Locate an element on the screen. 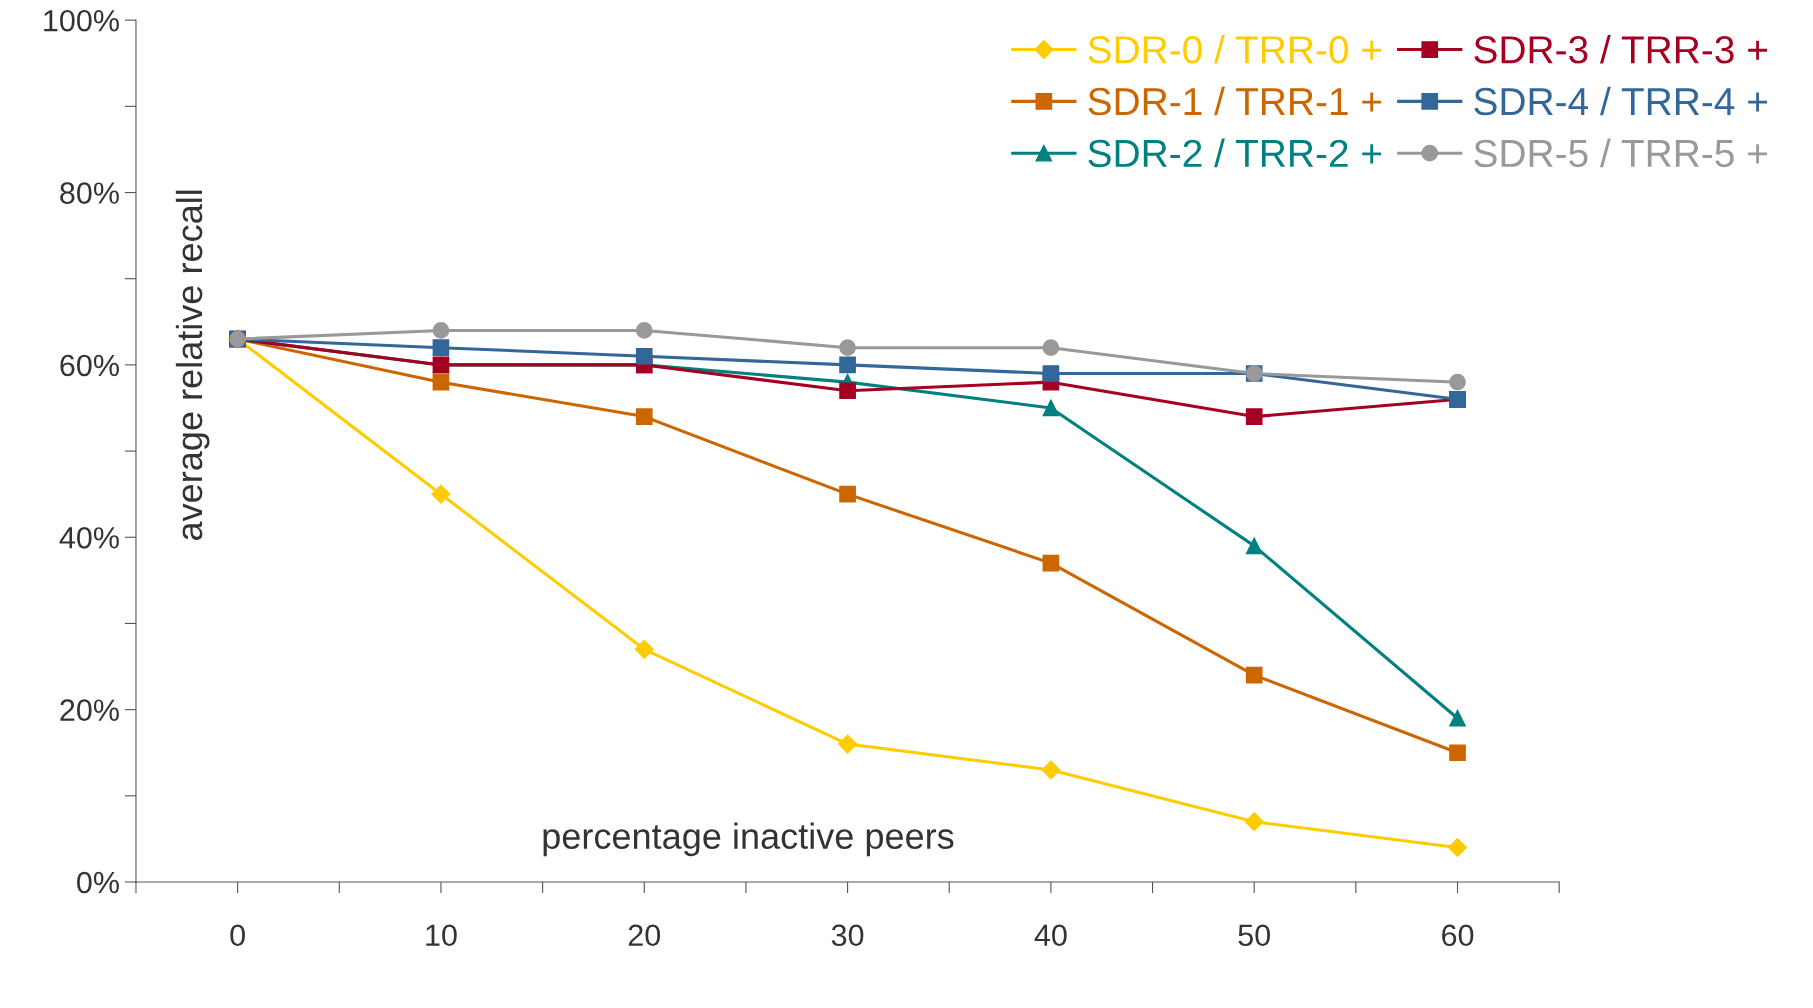 Image resolution: width=1813 pixels, height=1008 pixels. x-tick-label: 10 is located at coordinates (441, 935).